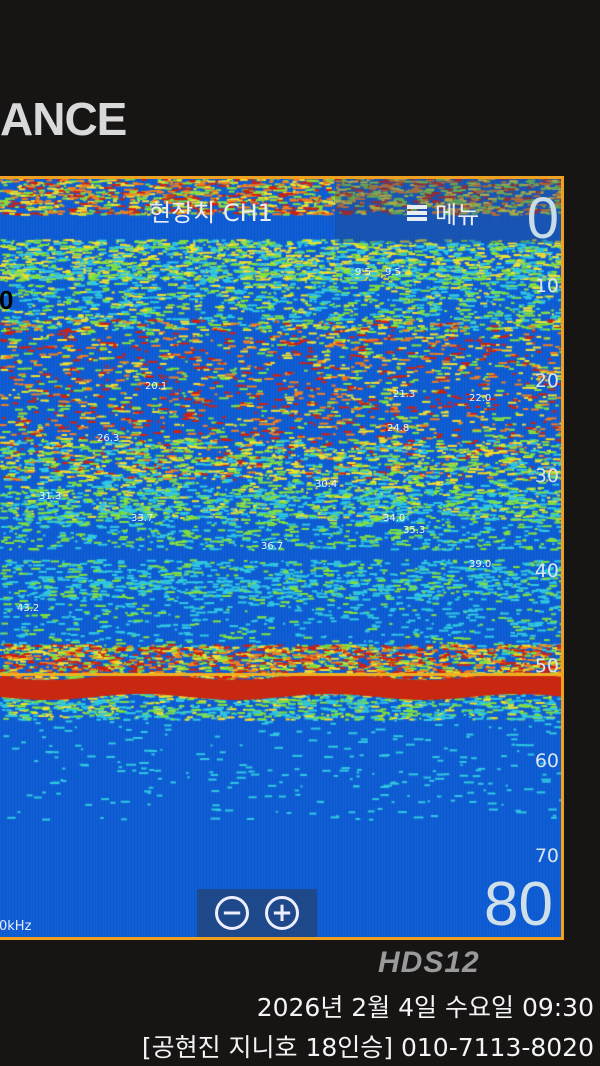 This screenshot has height=1066, width=600. What do you see at coordinates (417, 212) in the screenshot?
I see `hamburger-icon` at bounding box center [417, 212].